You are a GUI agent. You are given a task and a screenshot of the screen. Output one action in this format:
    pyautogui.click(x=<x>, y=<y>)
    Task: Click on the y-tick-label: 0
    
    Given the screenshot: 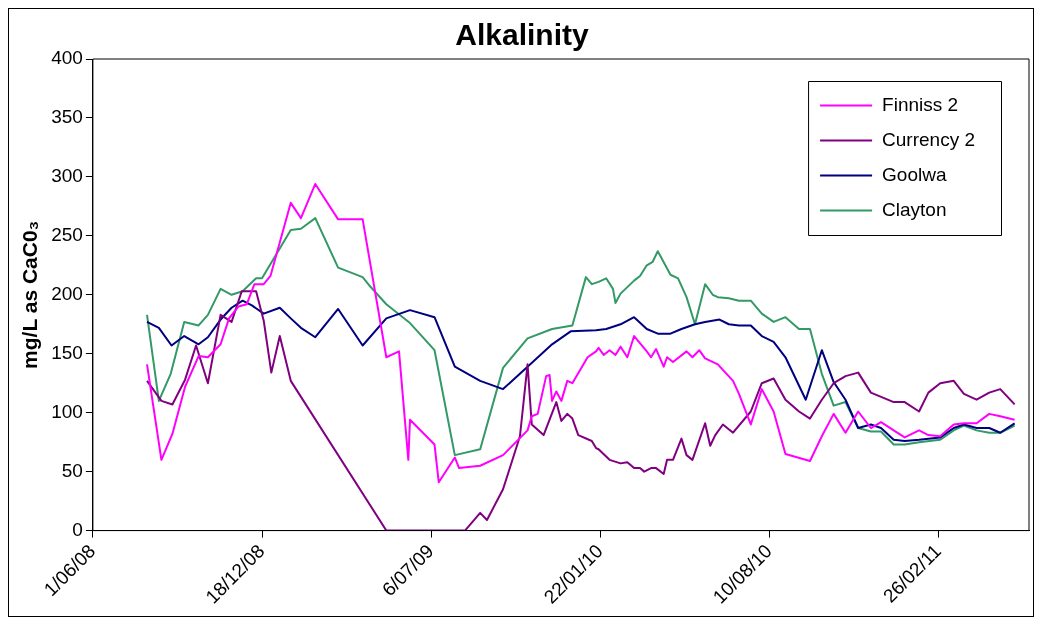 What is the action you would take?
    pyautogui.click(x=77, y=529)
    